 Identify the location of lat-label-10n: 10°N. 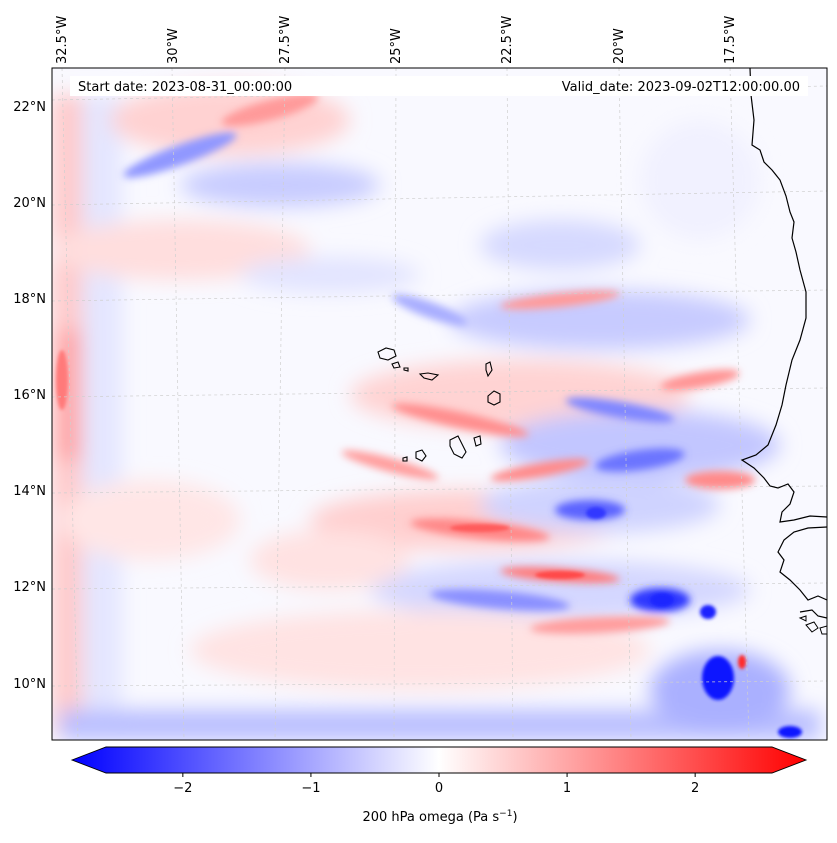
(29, 684).